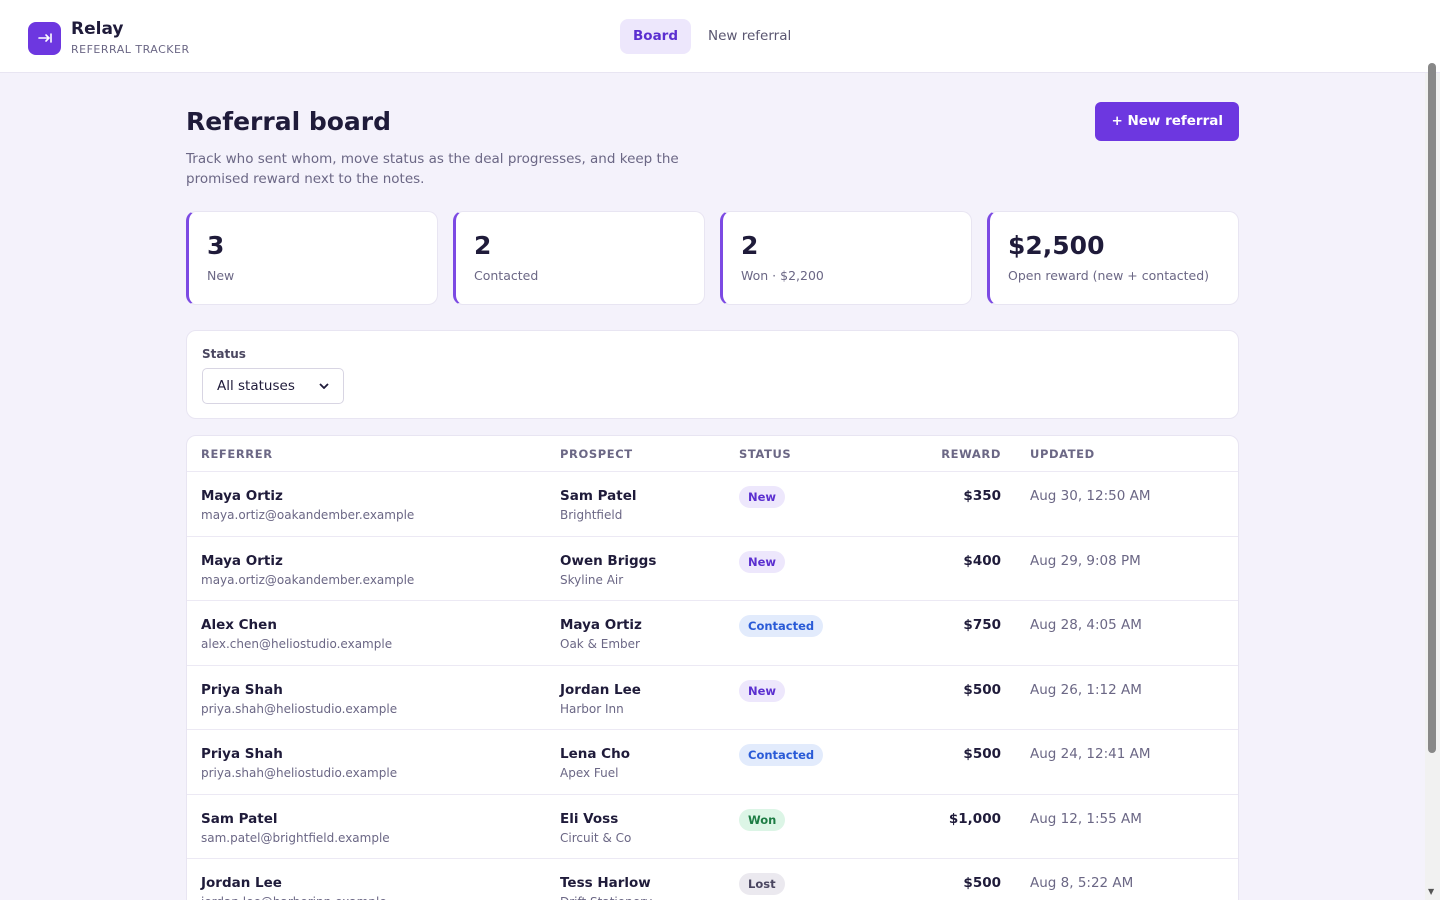 This screenshot has height=900, width=1440. I want to click on prospect-company: Circuit & Co, so click(596, 837).